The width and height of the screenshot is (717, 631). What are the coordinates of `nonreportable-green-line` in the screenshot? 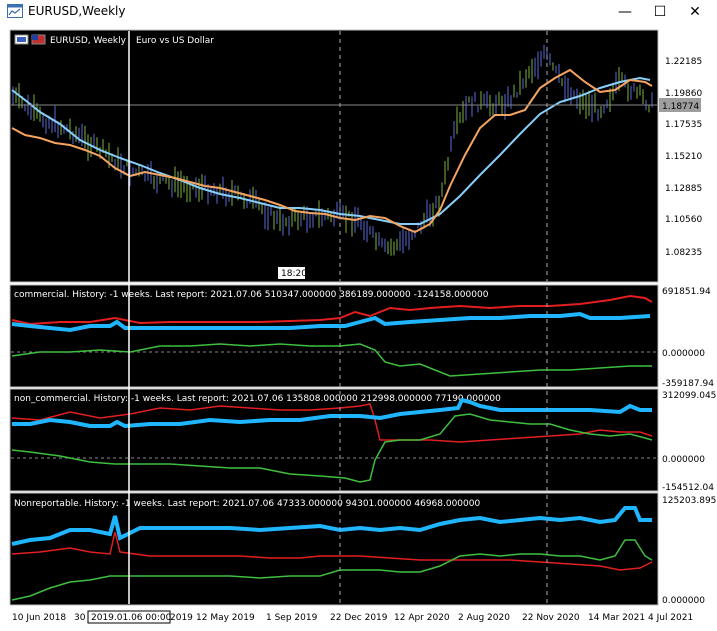 It's located at (332, 570).